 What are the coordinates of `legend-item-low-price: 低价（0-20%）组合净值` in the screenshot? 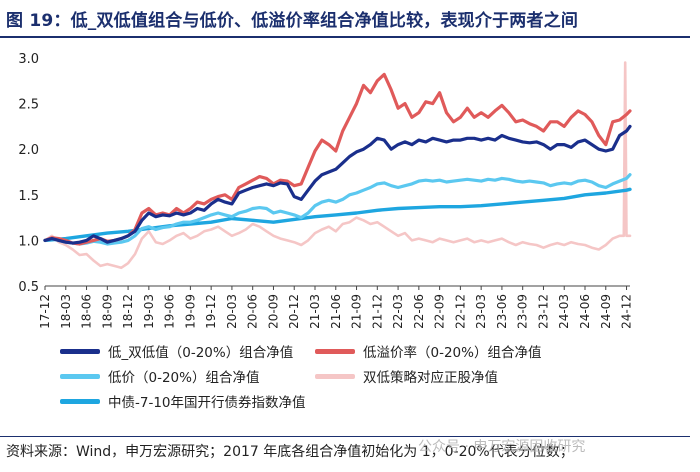 It's located at (159, 376).